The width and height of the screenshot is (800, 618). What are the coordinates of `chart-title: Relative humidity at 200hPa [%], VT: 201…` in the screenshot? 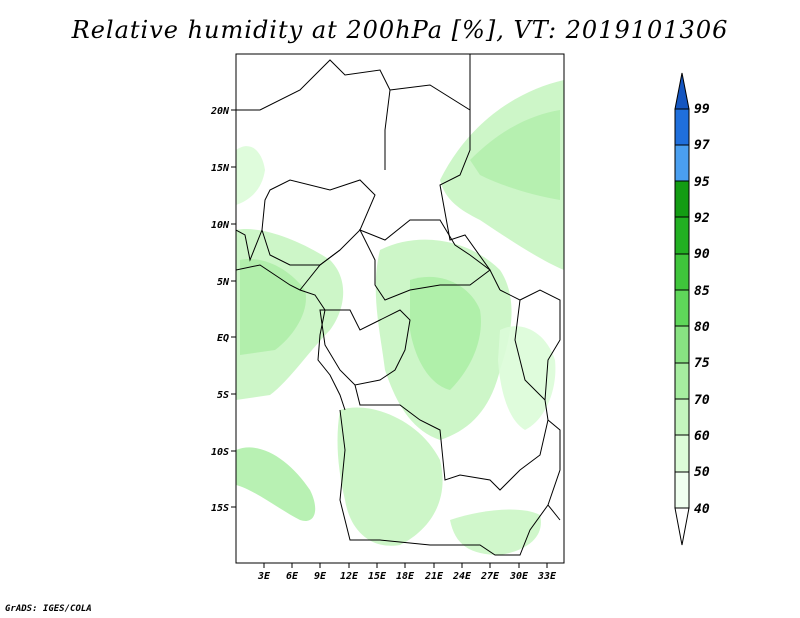 It's located at (400, 30).